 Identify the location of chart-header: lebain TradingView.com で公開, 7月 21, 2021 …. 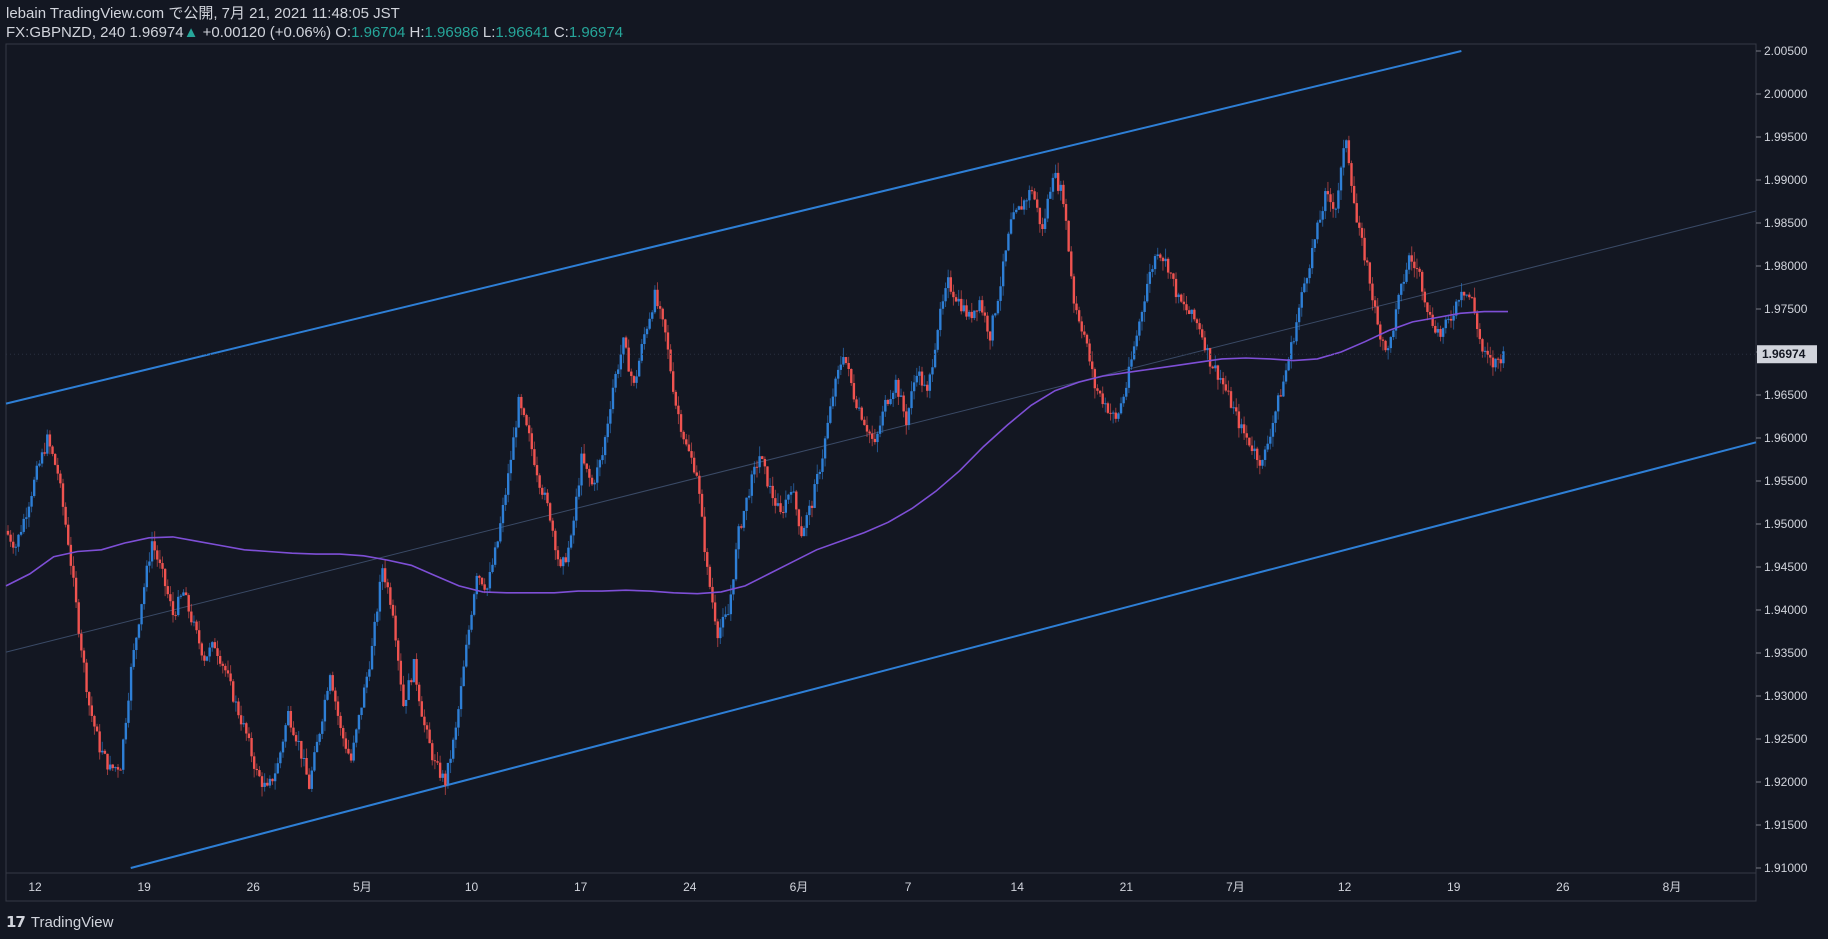
(314, 23).